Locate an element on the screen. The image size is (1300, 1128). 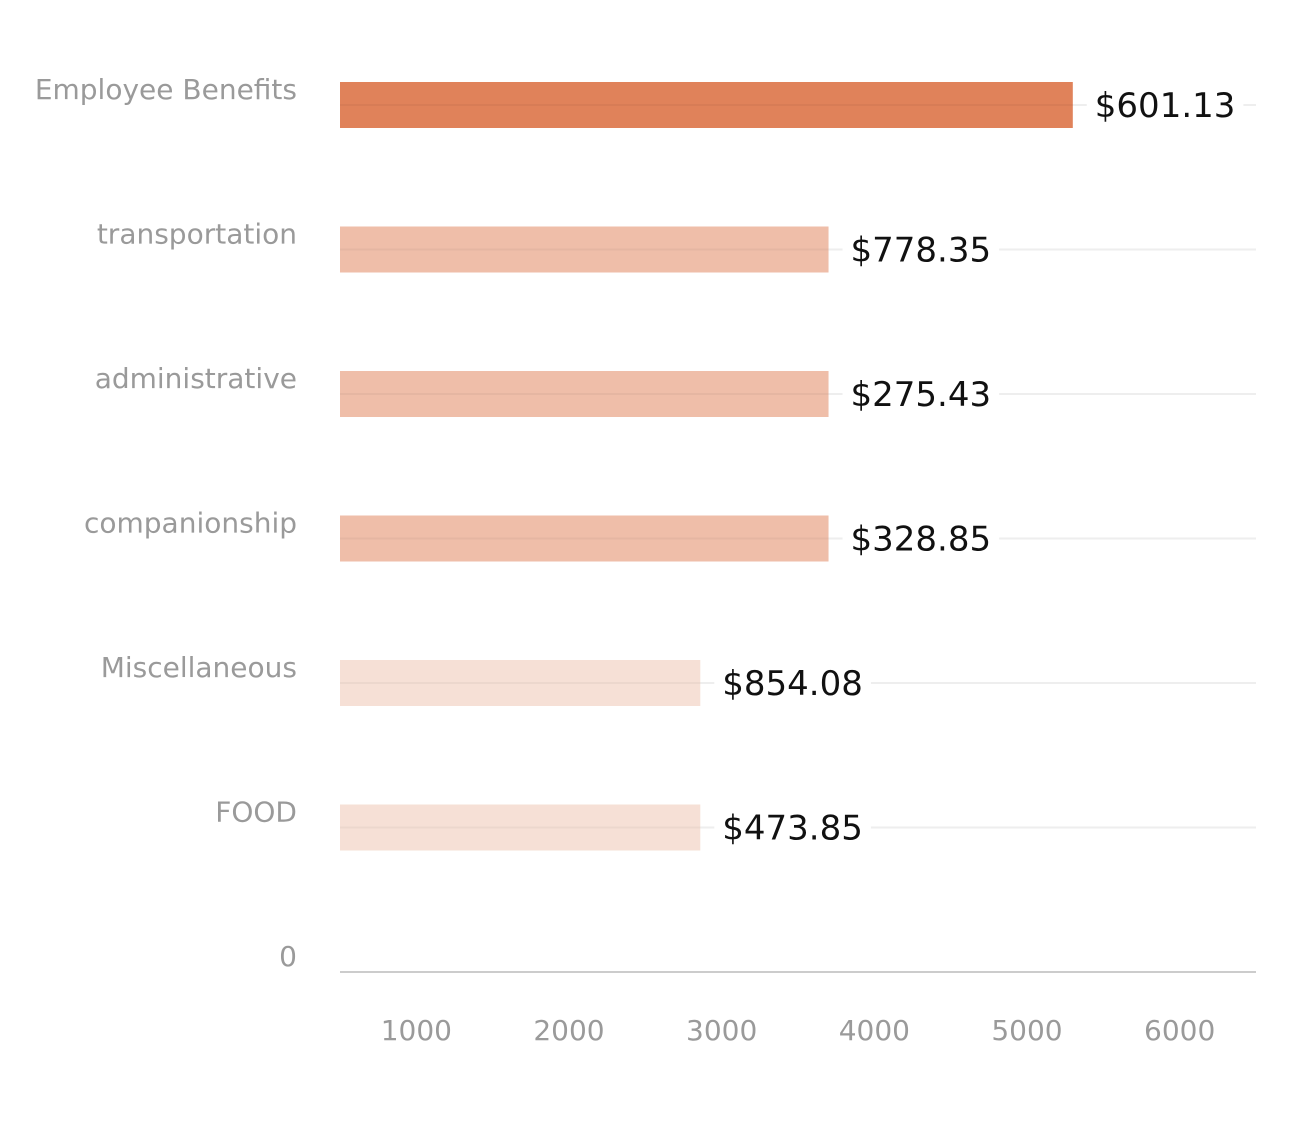
value-label: $601.13 is located at coordinates (1165, 106).